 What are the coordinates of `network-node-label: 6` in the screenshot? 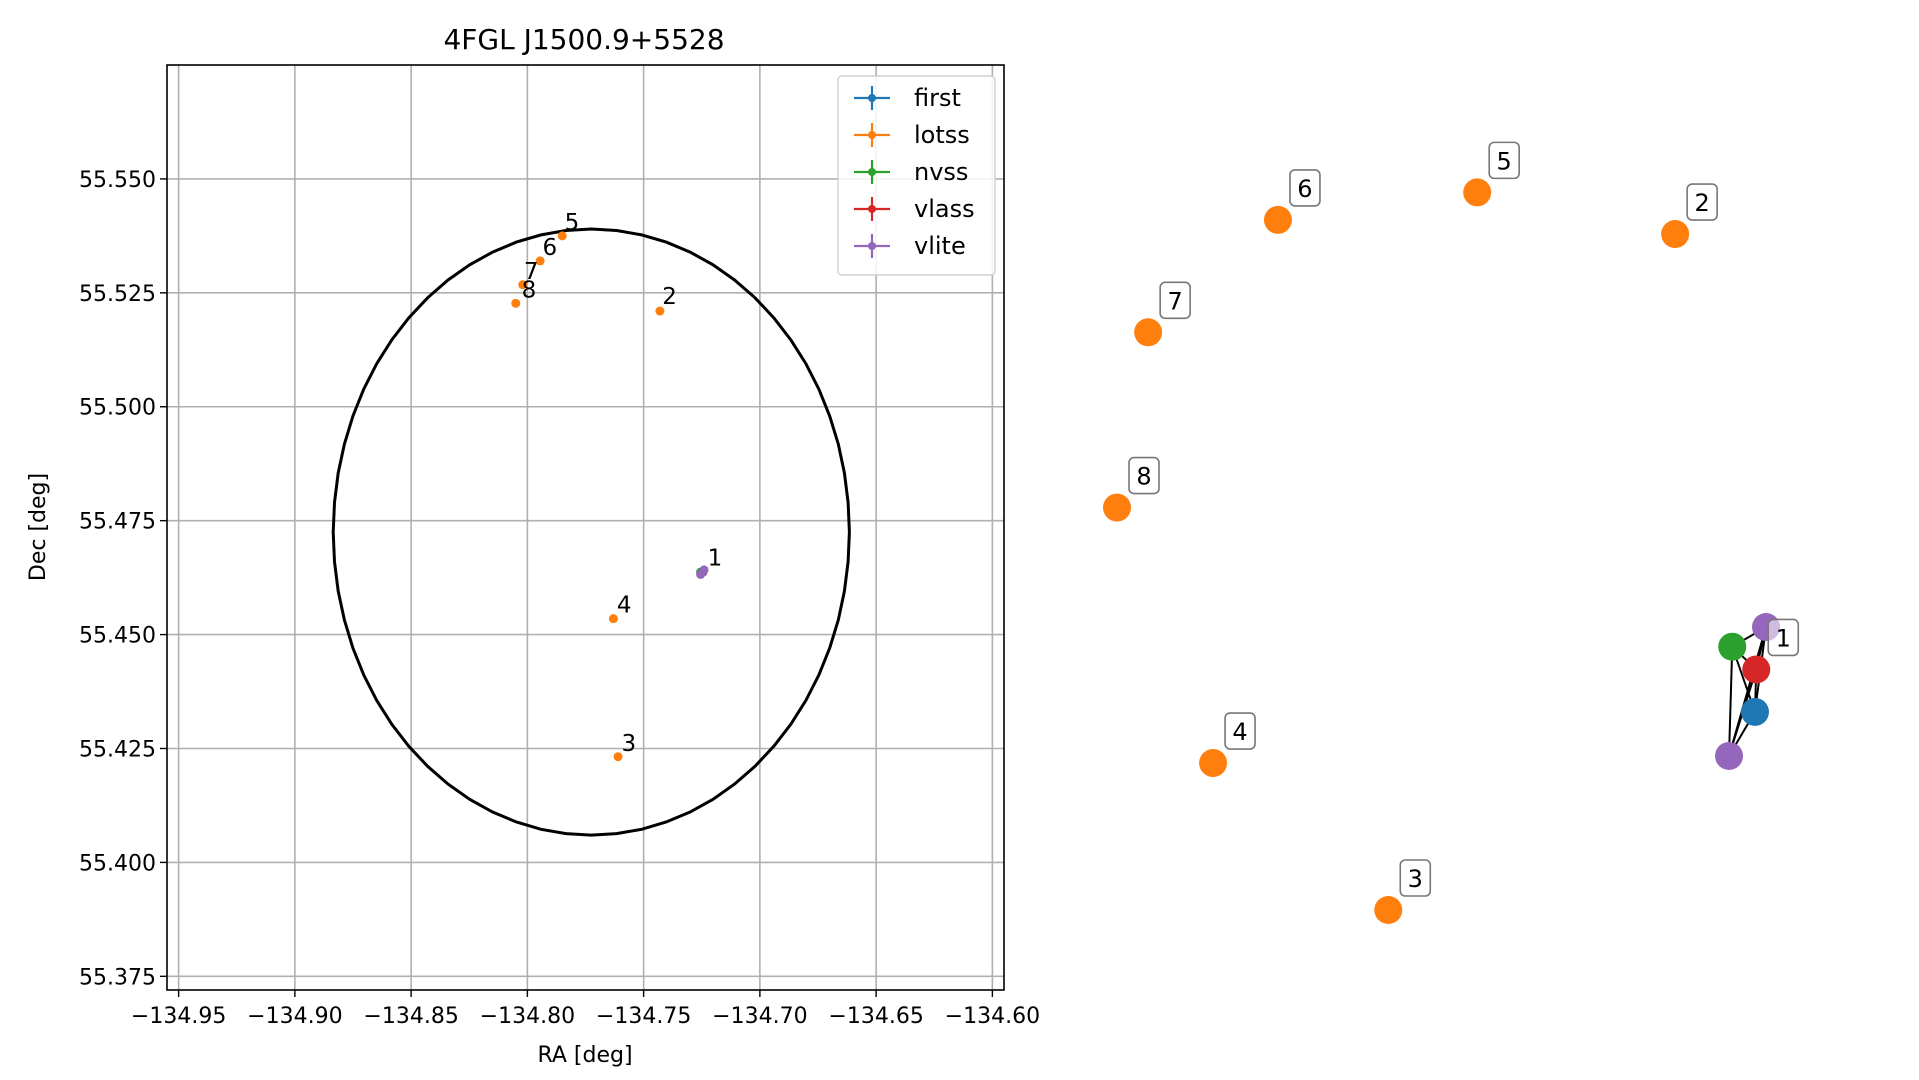 It's located at (1305, 188).